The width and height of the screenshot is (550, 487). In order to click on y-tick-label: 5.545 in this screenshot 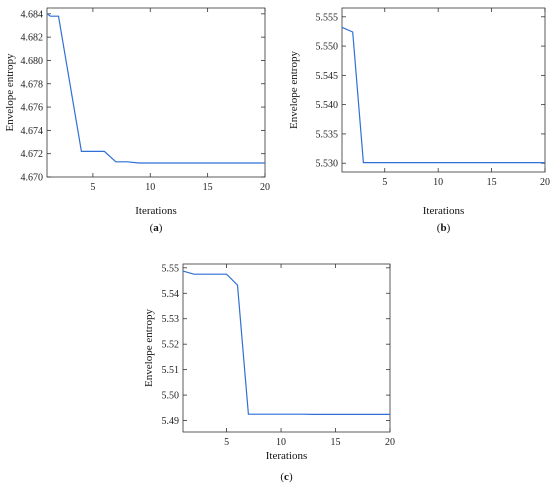, I will do `click(327, 76)`.